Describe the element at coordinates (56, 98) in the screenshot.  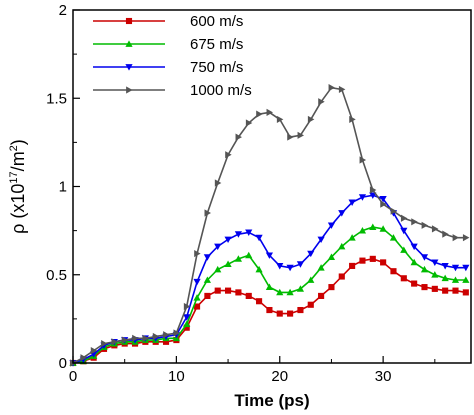
I see `y-tick-label: 1.5` at that location.